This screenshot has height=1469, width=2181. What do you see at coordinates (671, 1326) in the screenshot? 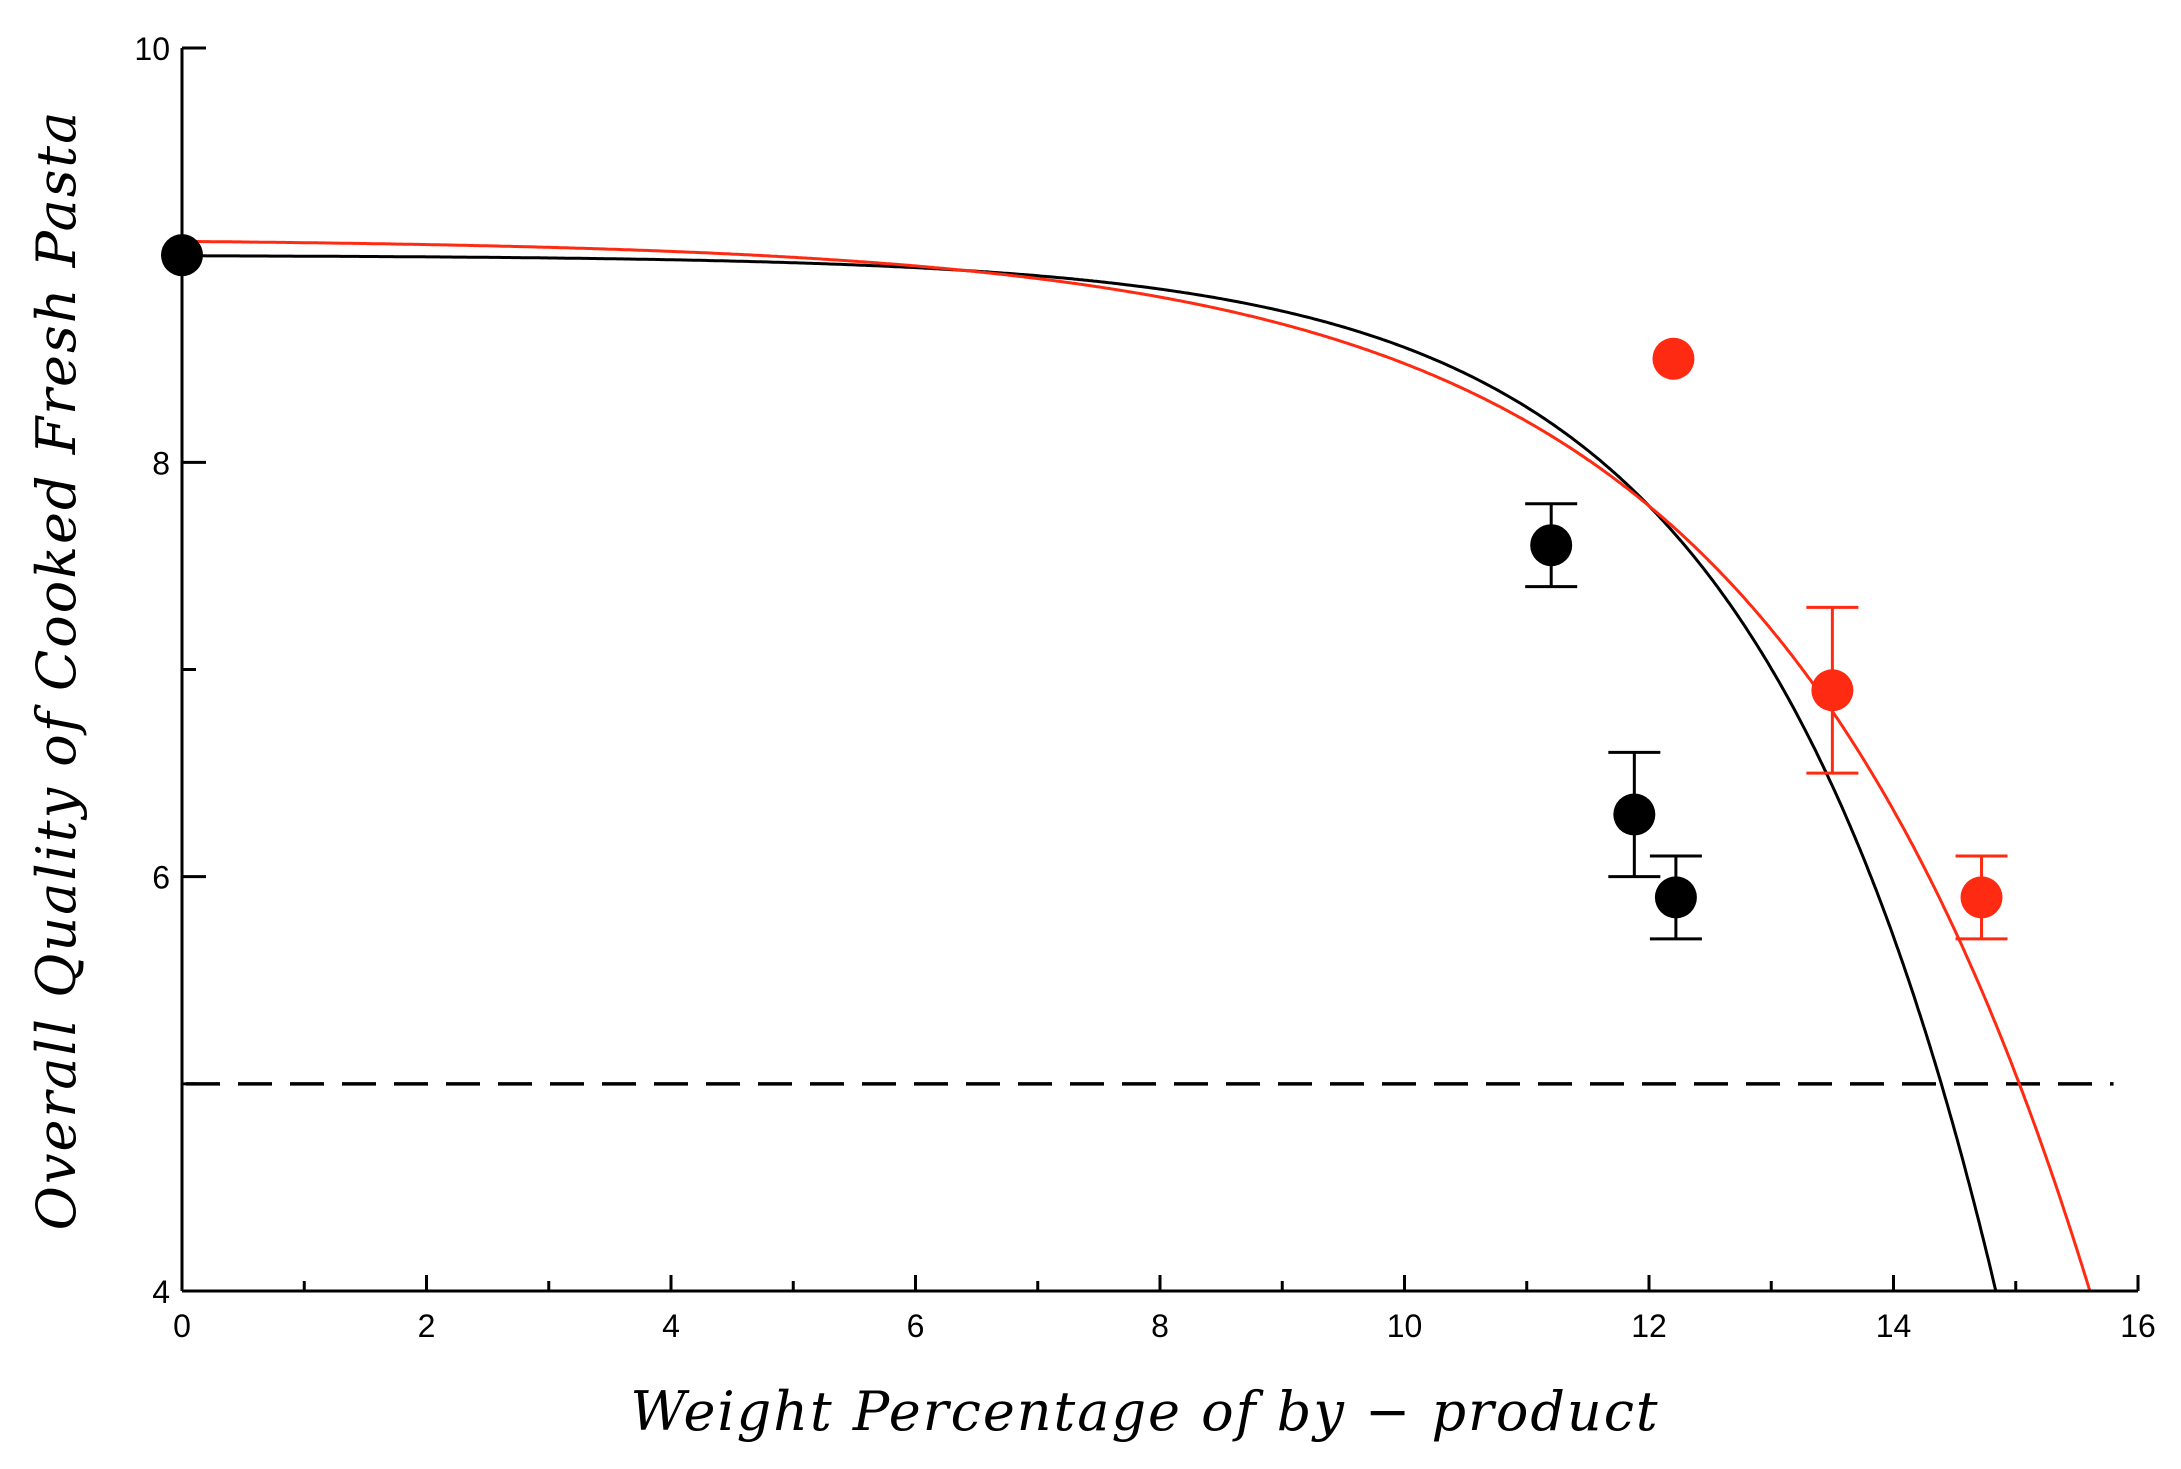
I see `x-tick-label: 4` at bounding box center [671, 1326].